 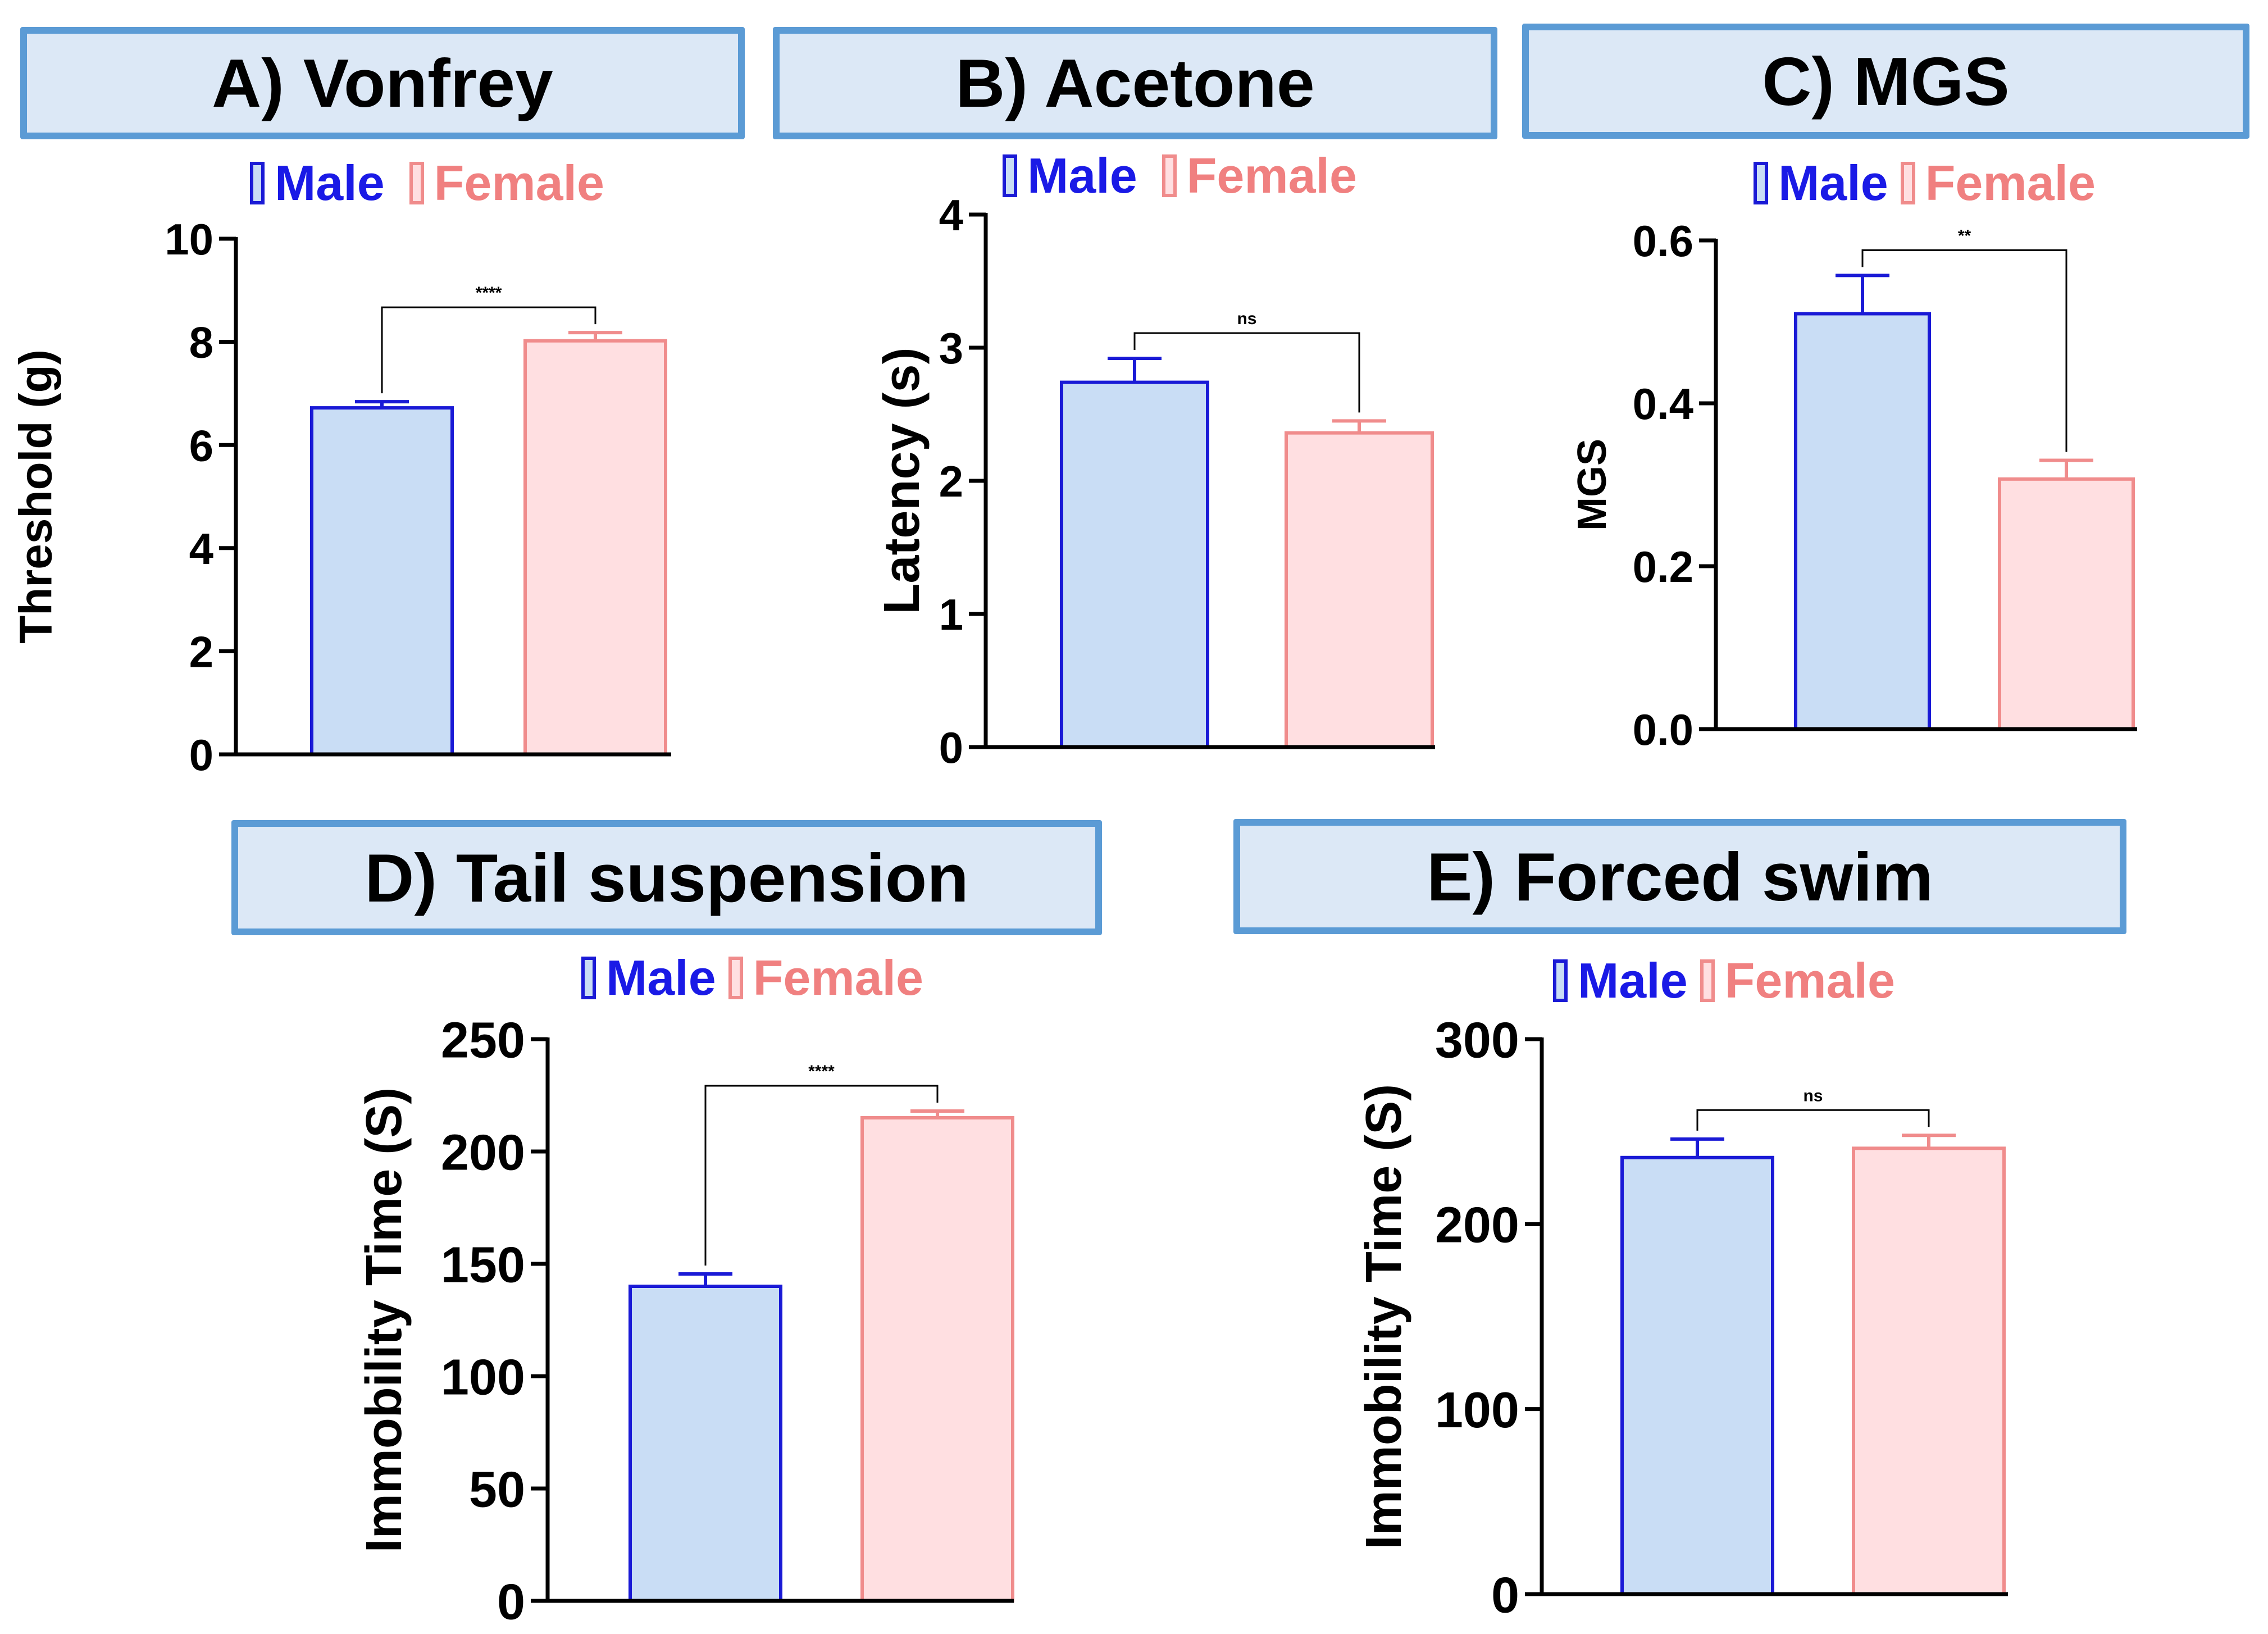 What do you see at coordinates (1663, 729) in the screenshot?
I see `y-tick-label: 0.0` at bounding box center [1663, 729].